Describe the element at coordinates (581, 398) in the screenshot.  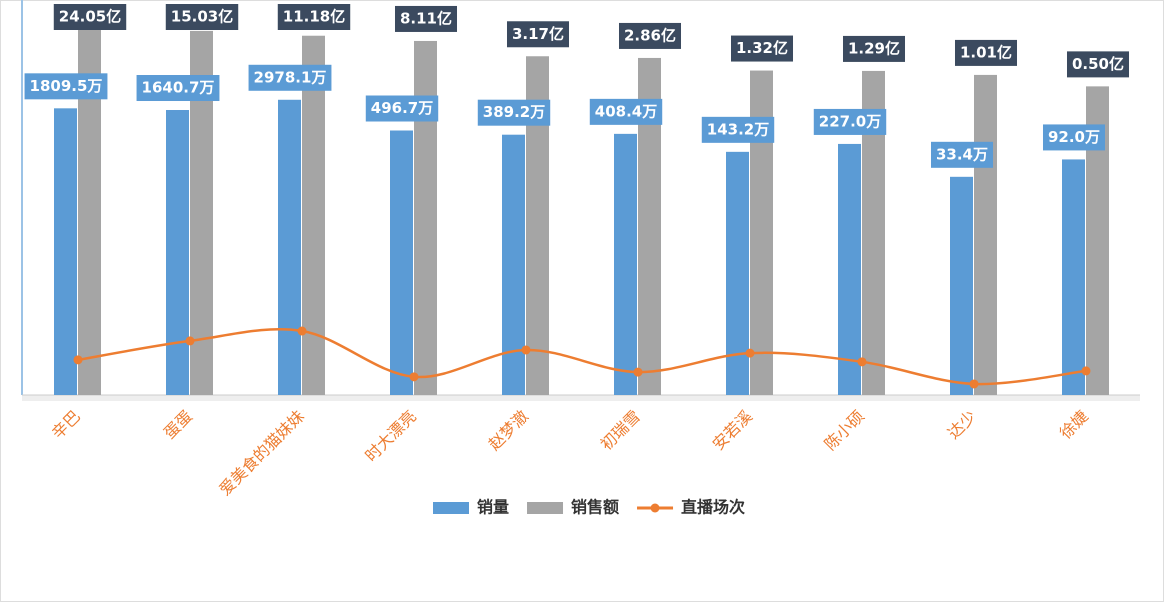
I see `baseline-shadow` at that location.